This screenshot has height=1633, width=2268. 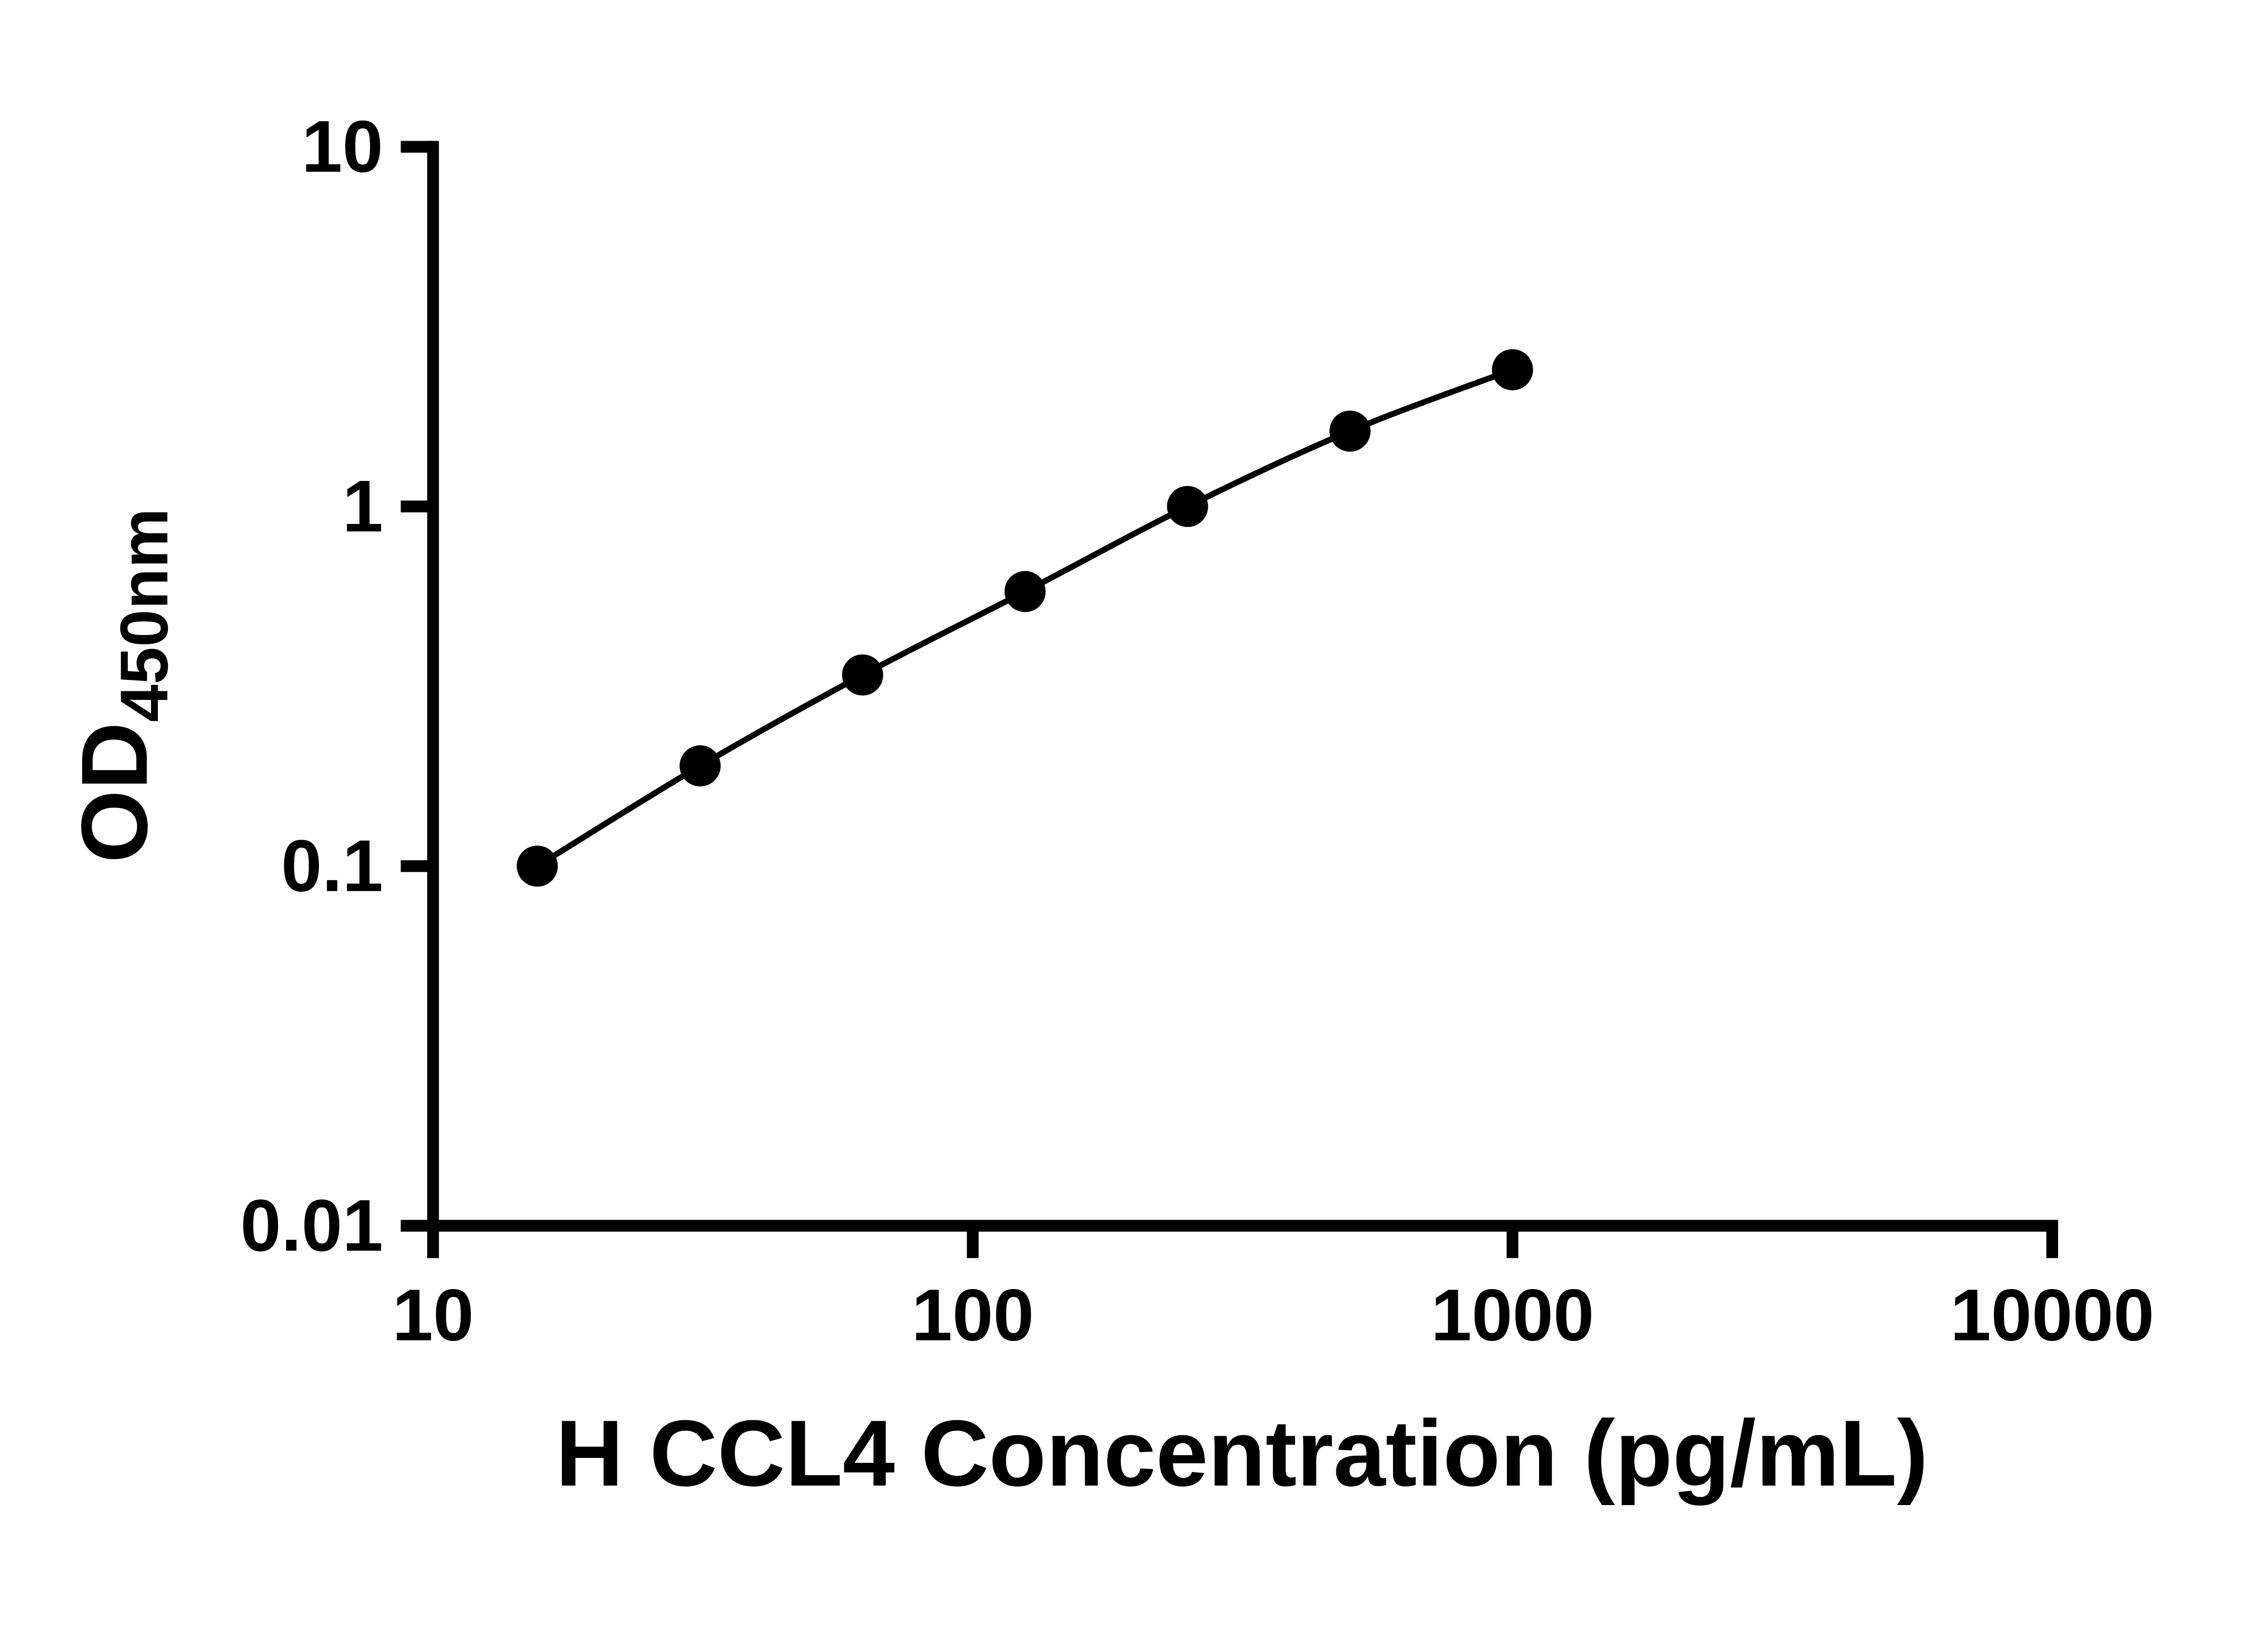 What do you see at coordinates (311, 1225) in the screenshot?
I see `y-tick-label: 0.01` at bounding box center [311, 1225].